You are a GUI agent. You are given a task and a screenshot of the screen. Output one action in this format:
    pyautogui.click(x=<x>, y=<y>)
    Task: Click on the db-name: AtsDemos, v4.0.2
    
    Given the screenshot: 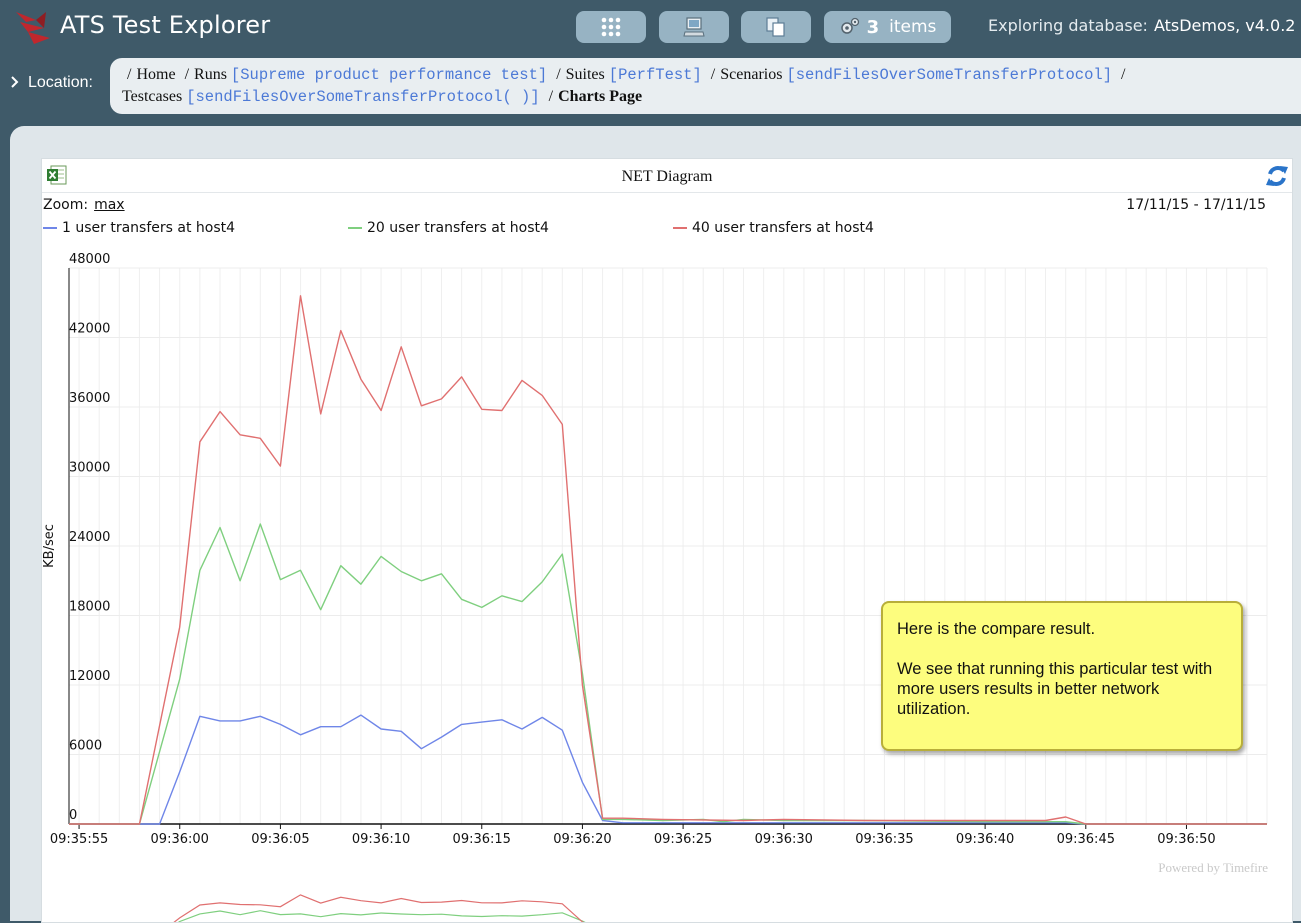 What is the action you would take?
    pyautogui.click(x=1224, y=25)
    